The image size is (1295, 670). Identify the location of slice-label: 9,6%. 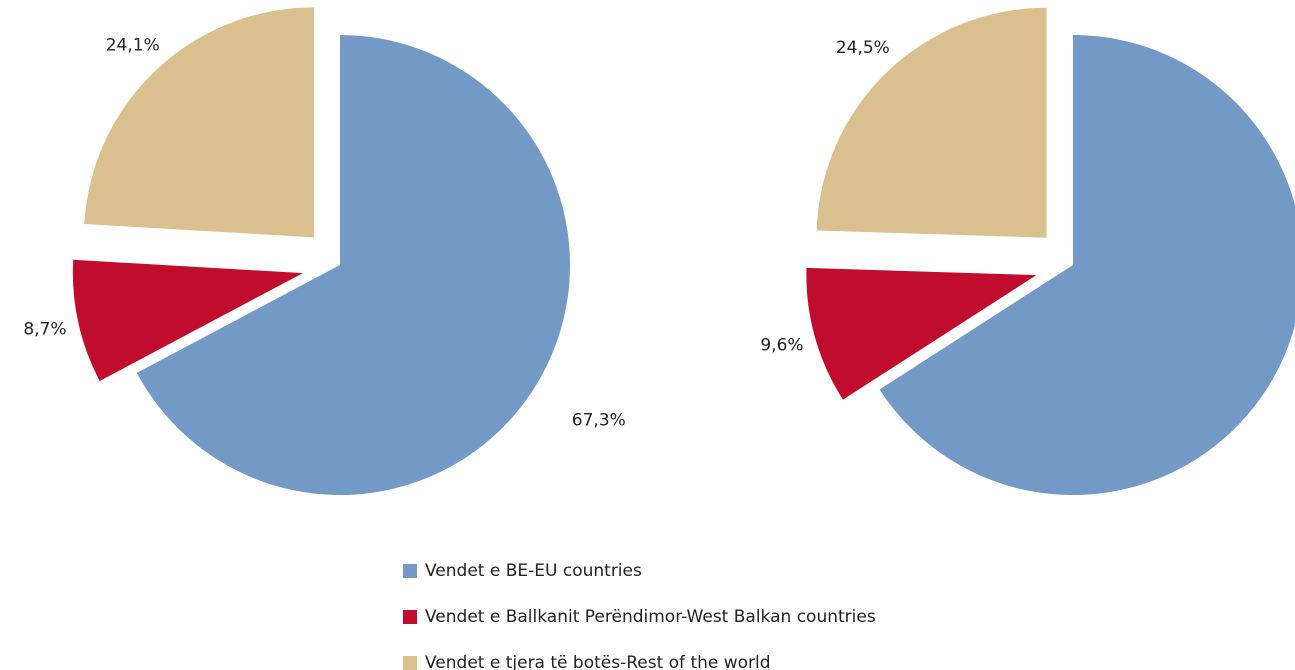
(781, 346).